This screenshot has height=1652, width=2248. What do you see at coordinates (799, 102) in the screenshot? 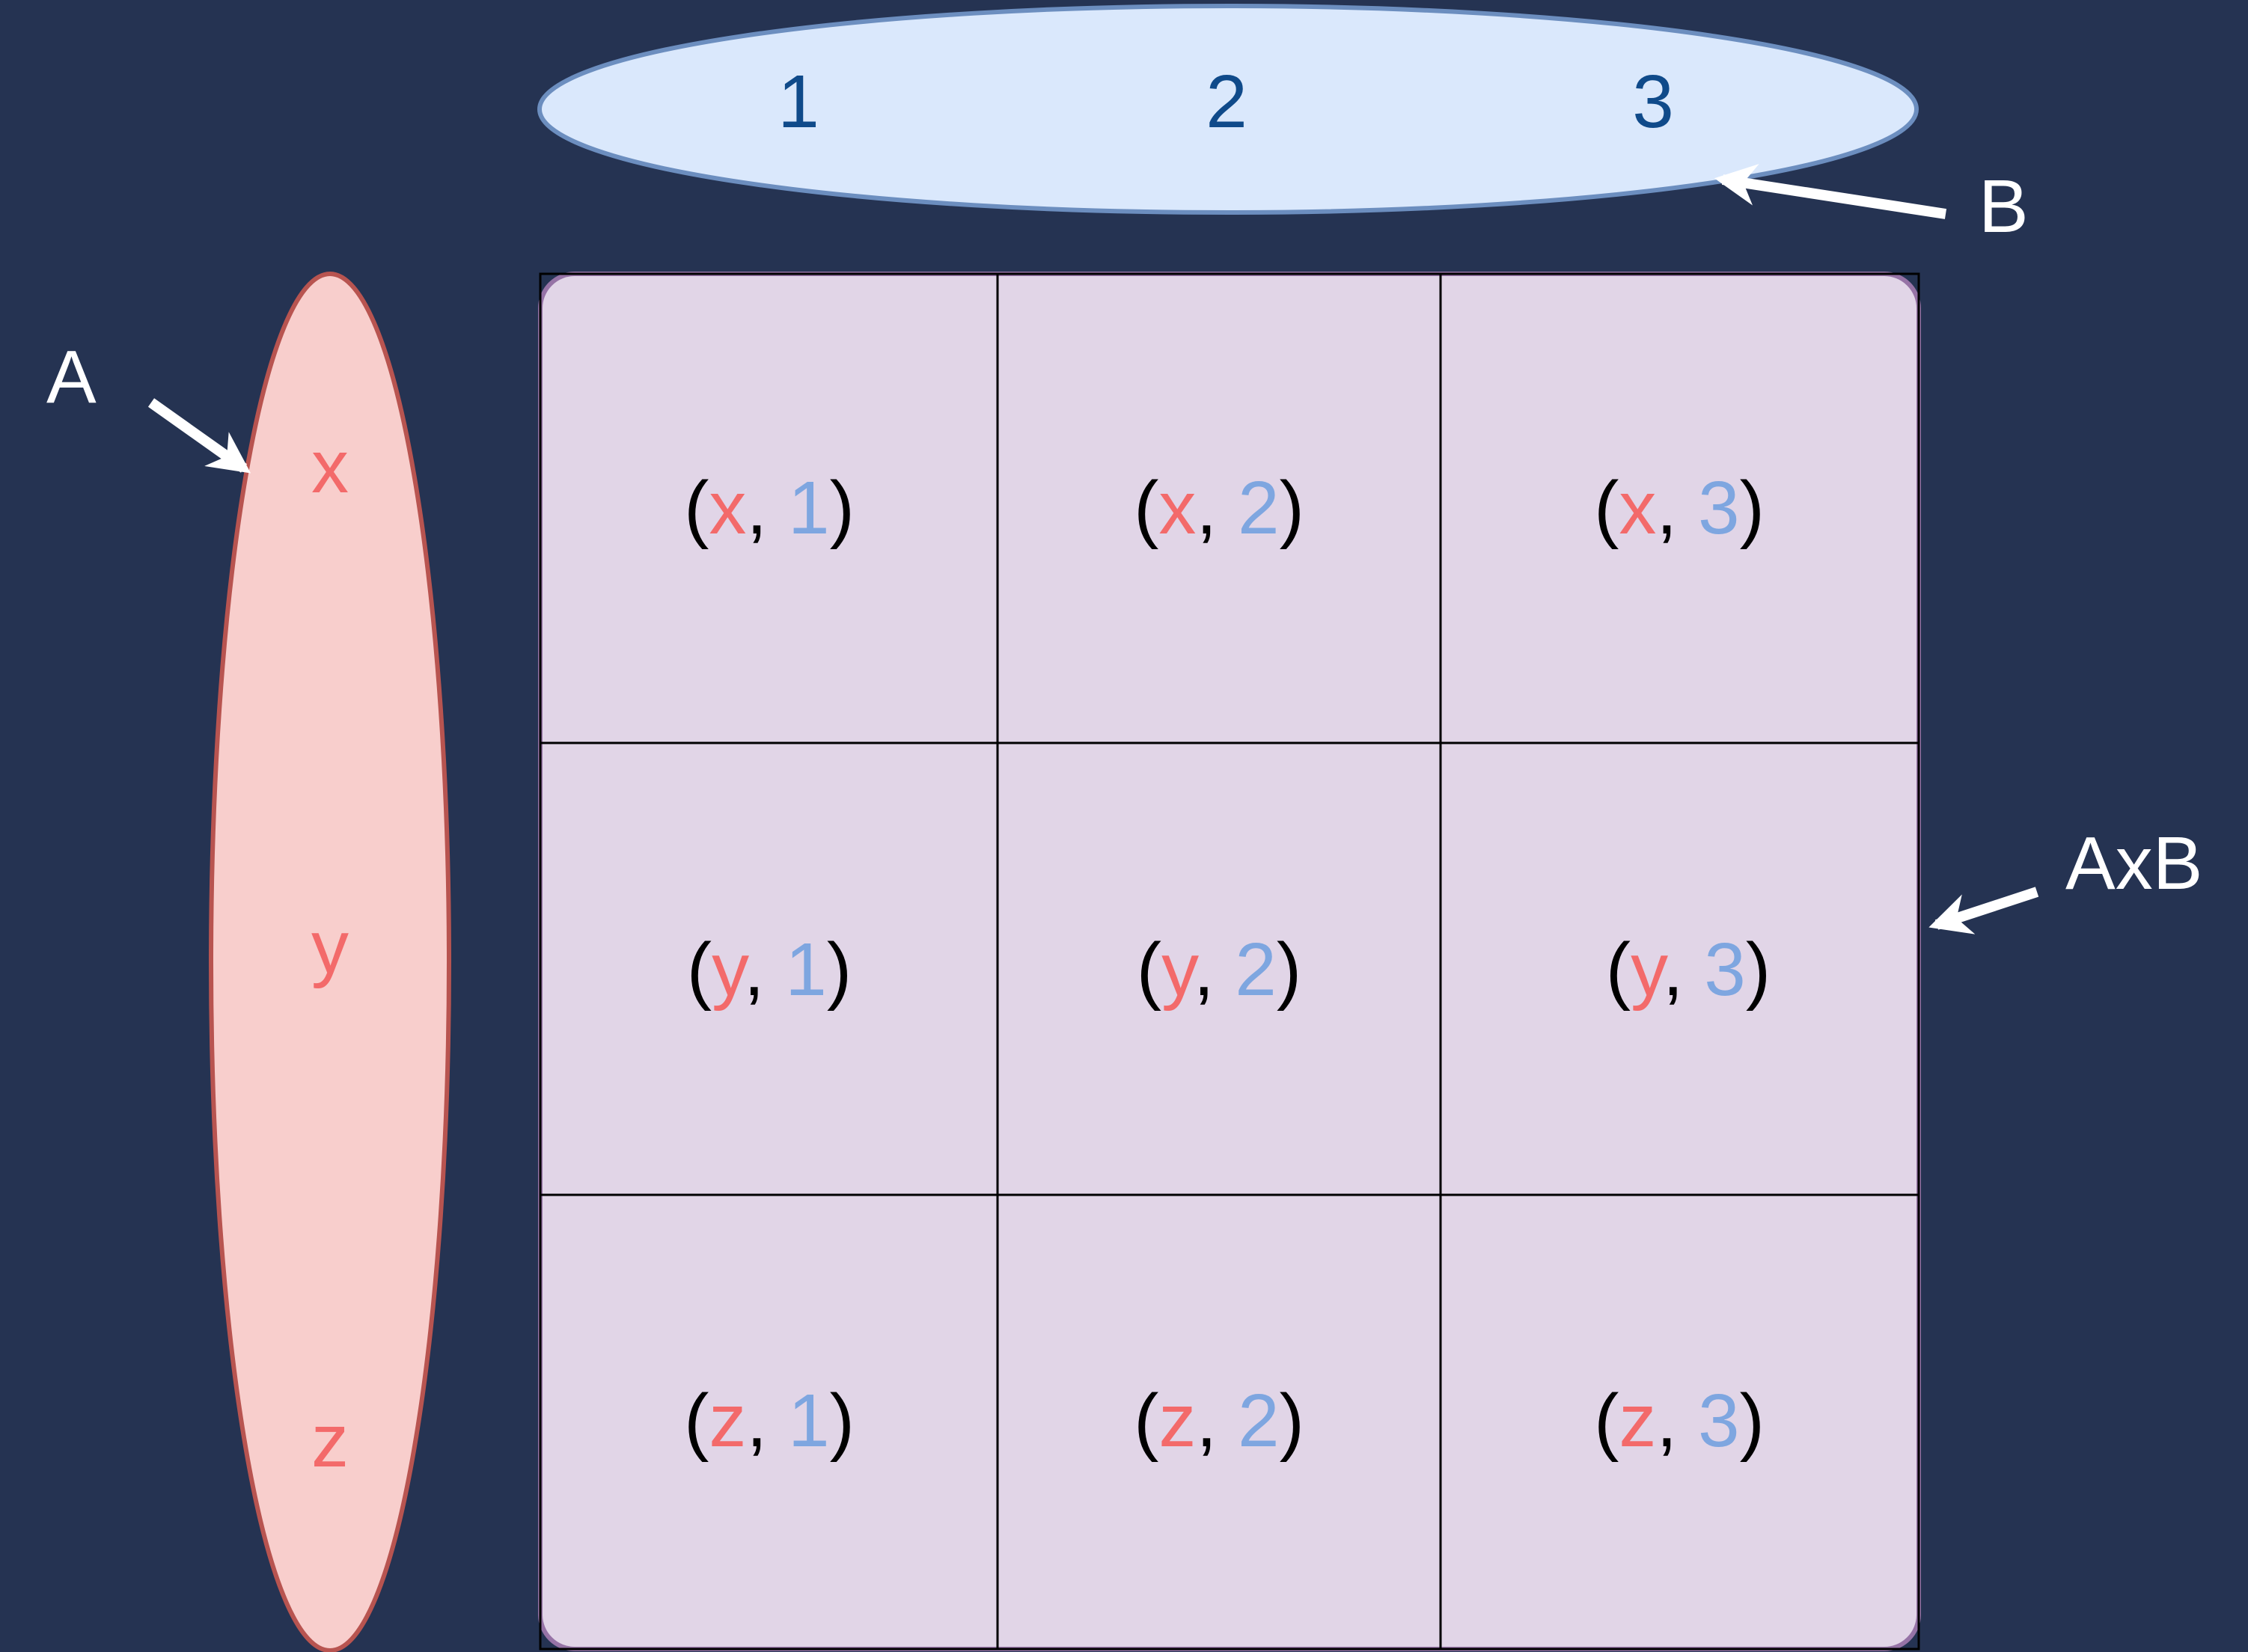
I see `set-b-element: 1` at bounding box center [799, 102].